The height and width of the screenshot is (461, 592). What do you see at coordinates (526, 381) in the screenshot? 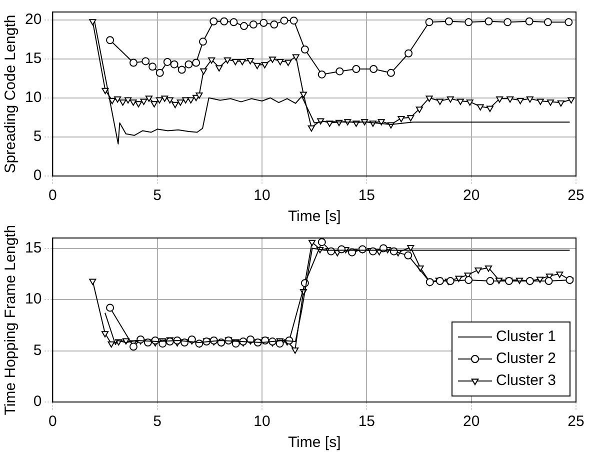
I see `legend-label: Cluster 3` at bounding box center [526, 381].